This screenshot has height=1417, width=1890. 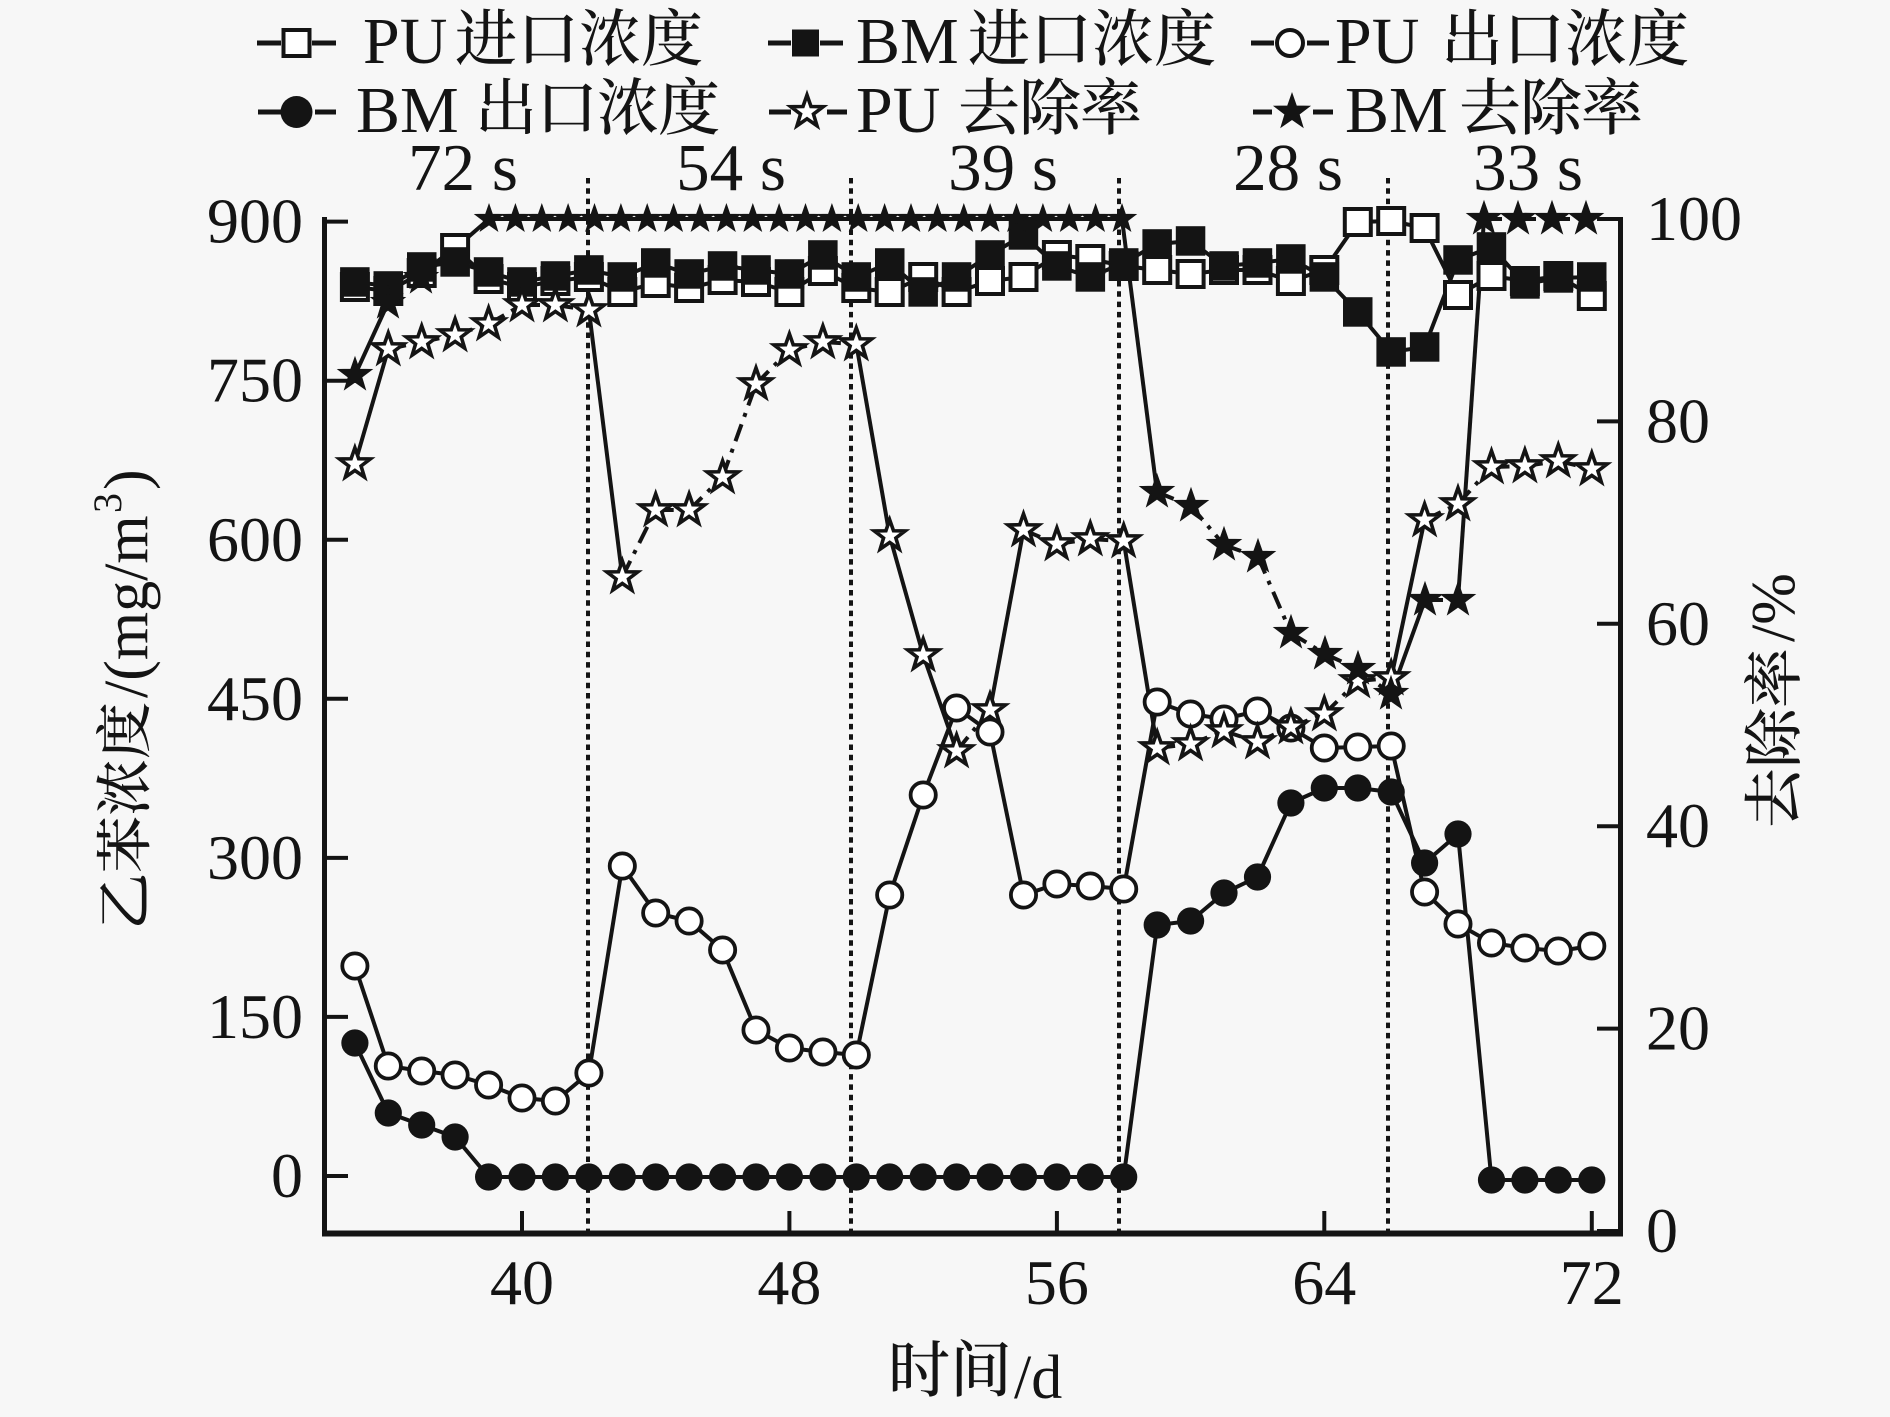 What do you see at coordinates (1288, 168) in the screenshot?
I see `svg-text: 28 s` at bounding box center [1288, 168].